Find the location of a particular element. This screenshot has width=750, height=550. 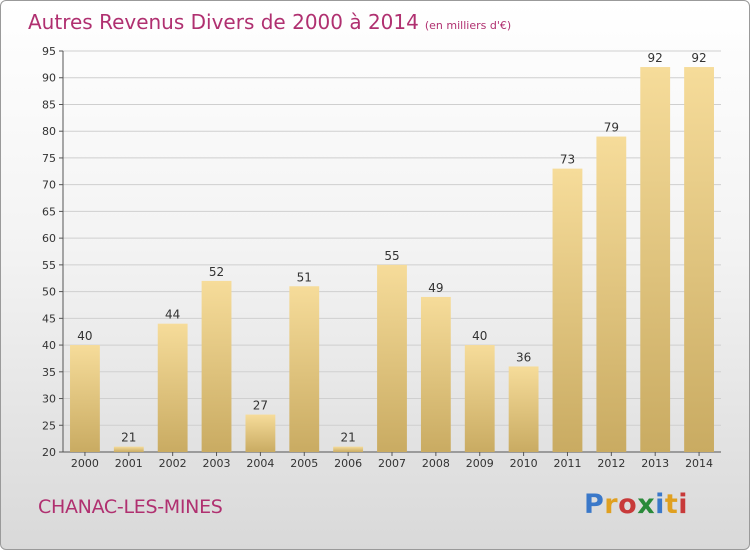

y-tick-label: 80 is located at coordinates (49, 131).